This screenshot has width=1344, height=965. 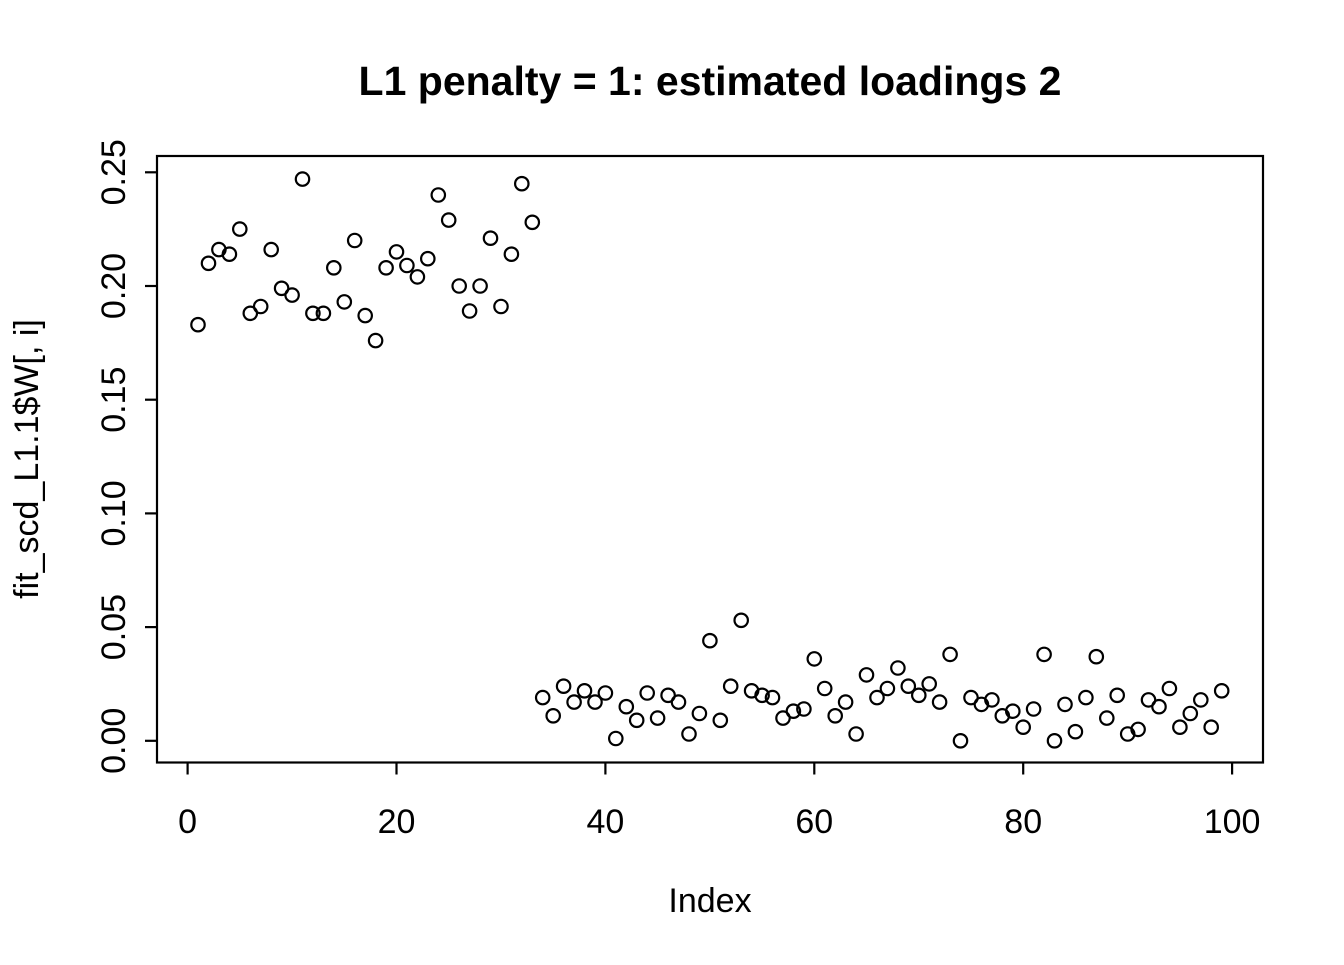 What do you see at coordinates (114, 513) in the screenshot?
I see `y-tick-label: 0.10` at bounding box center [114, 513].